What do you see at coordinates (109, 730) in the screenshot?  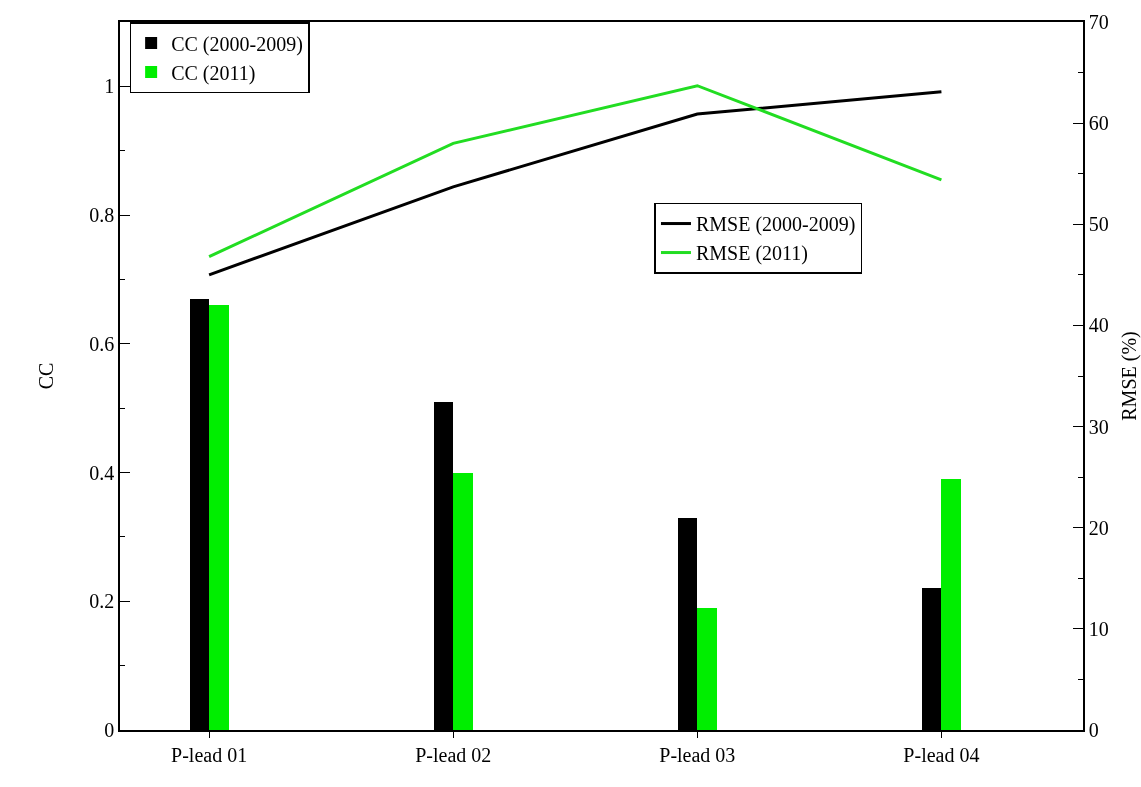 I see `y-tick-label: 0` at bounding box center [109, 730].